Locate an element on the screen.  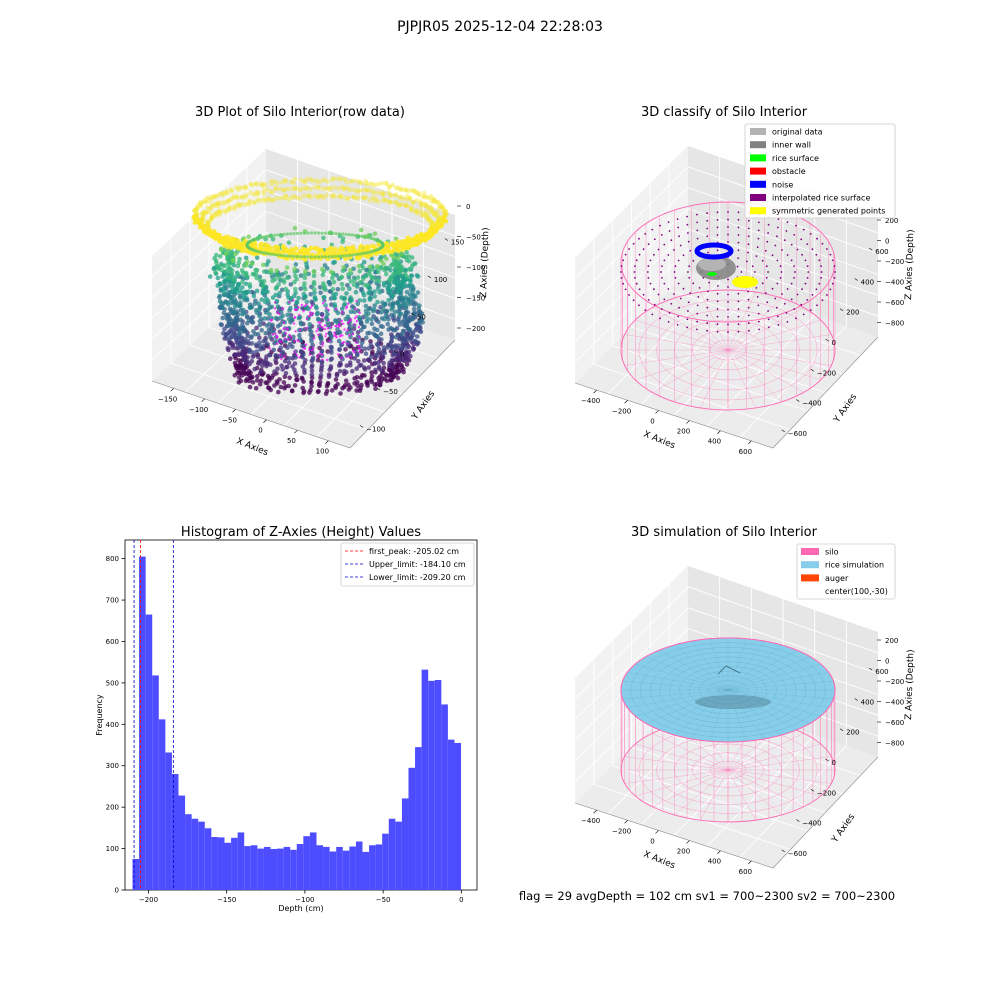
classify-y-tick-label: −200 is located at coordinates (826, 373).